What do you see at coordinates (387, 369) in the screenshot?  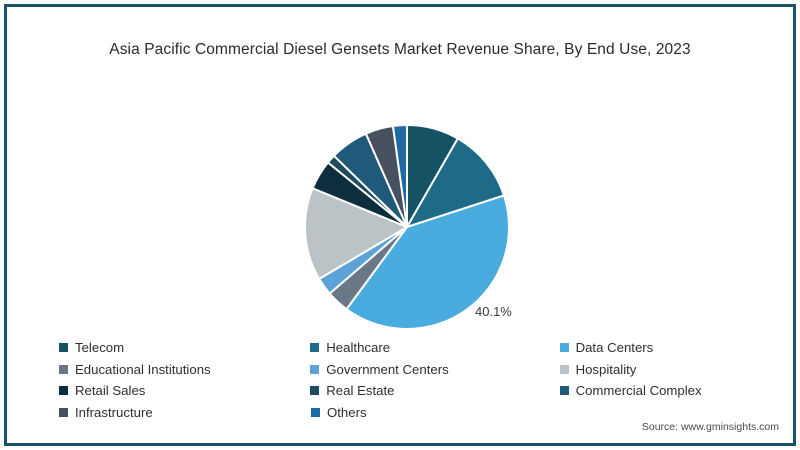 I see `legend-label: Government Centers` at bounding box center [387, 369].